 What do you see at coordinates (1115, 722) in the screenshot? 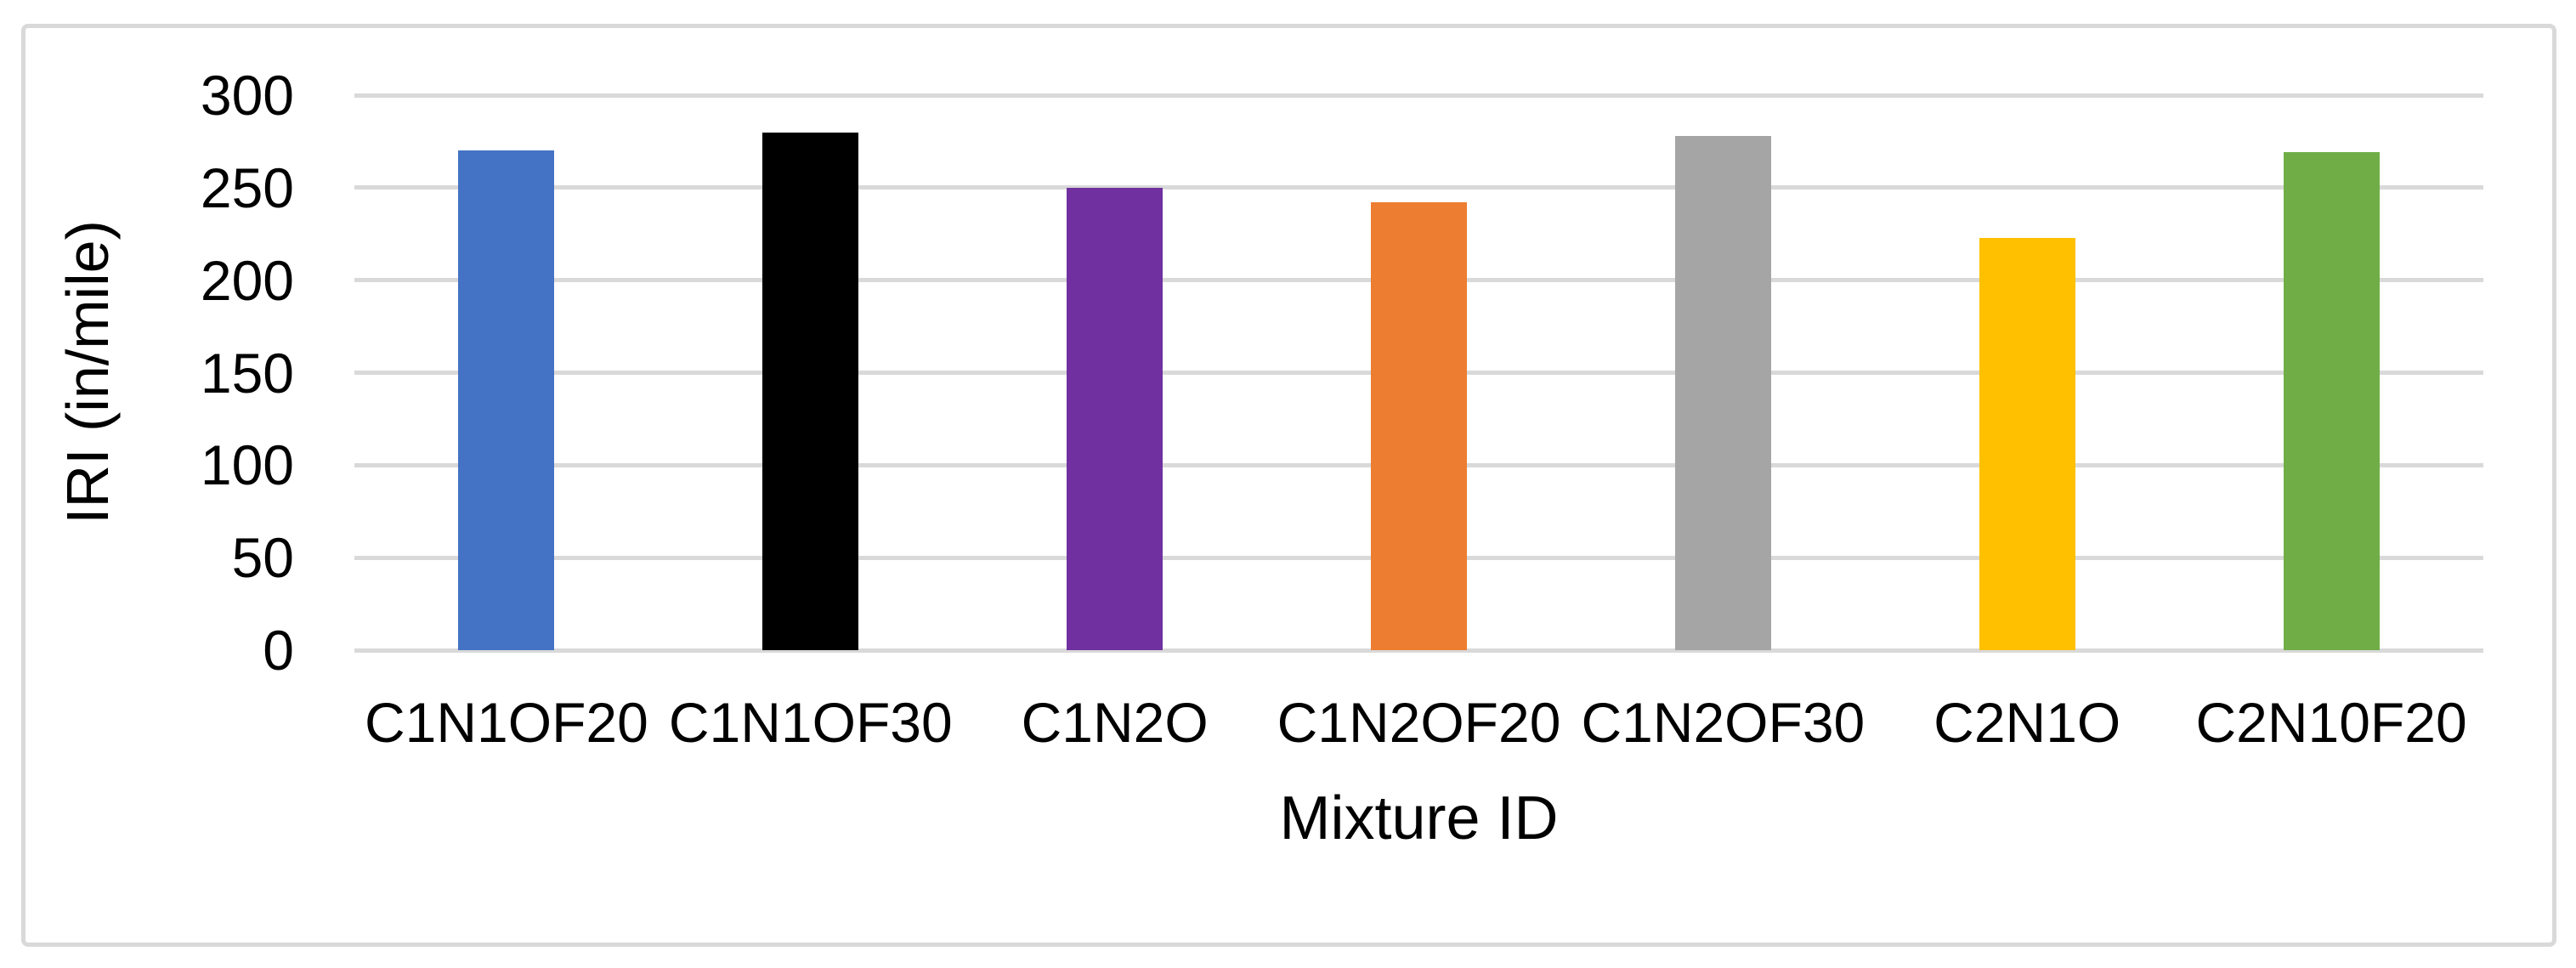
I see `x-category-label: C1N2O` at bounding box center [1115, 722].